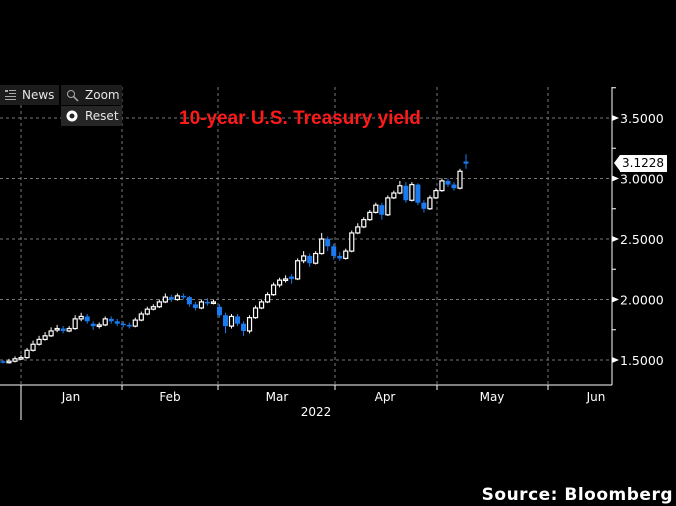  What do you see at coordinates (596, 397) in the screenshot?
I see `x-tick-label: Jun` at bounding box center [596, 397].